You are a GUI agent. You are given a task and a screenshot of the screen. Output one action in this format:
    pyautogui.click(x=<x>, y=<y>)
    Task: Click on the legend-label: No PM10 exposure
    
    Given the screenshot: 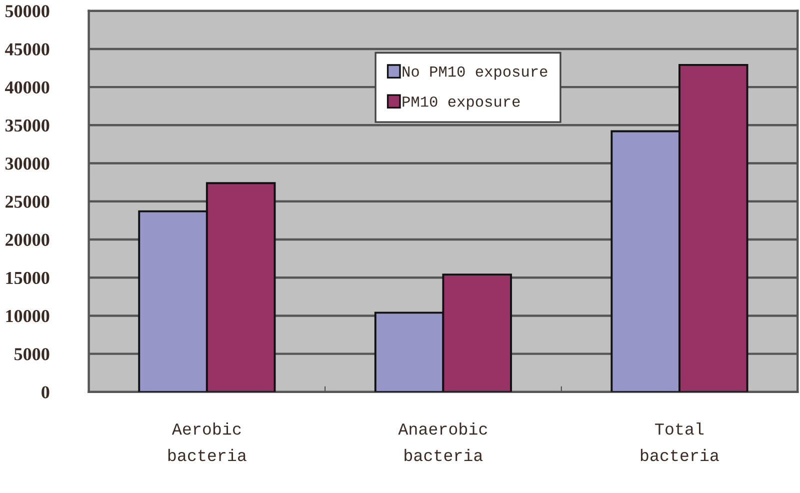 What is the action you would take?
    pyautogui.click(x=475, y=73)
    